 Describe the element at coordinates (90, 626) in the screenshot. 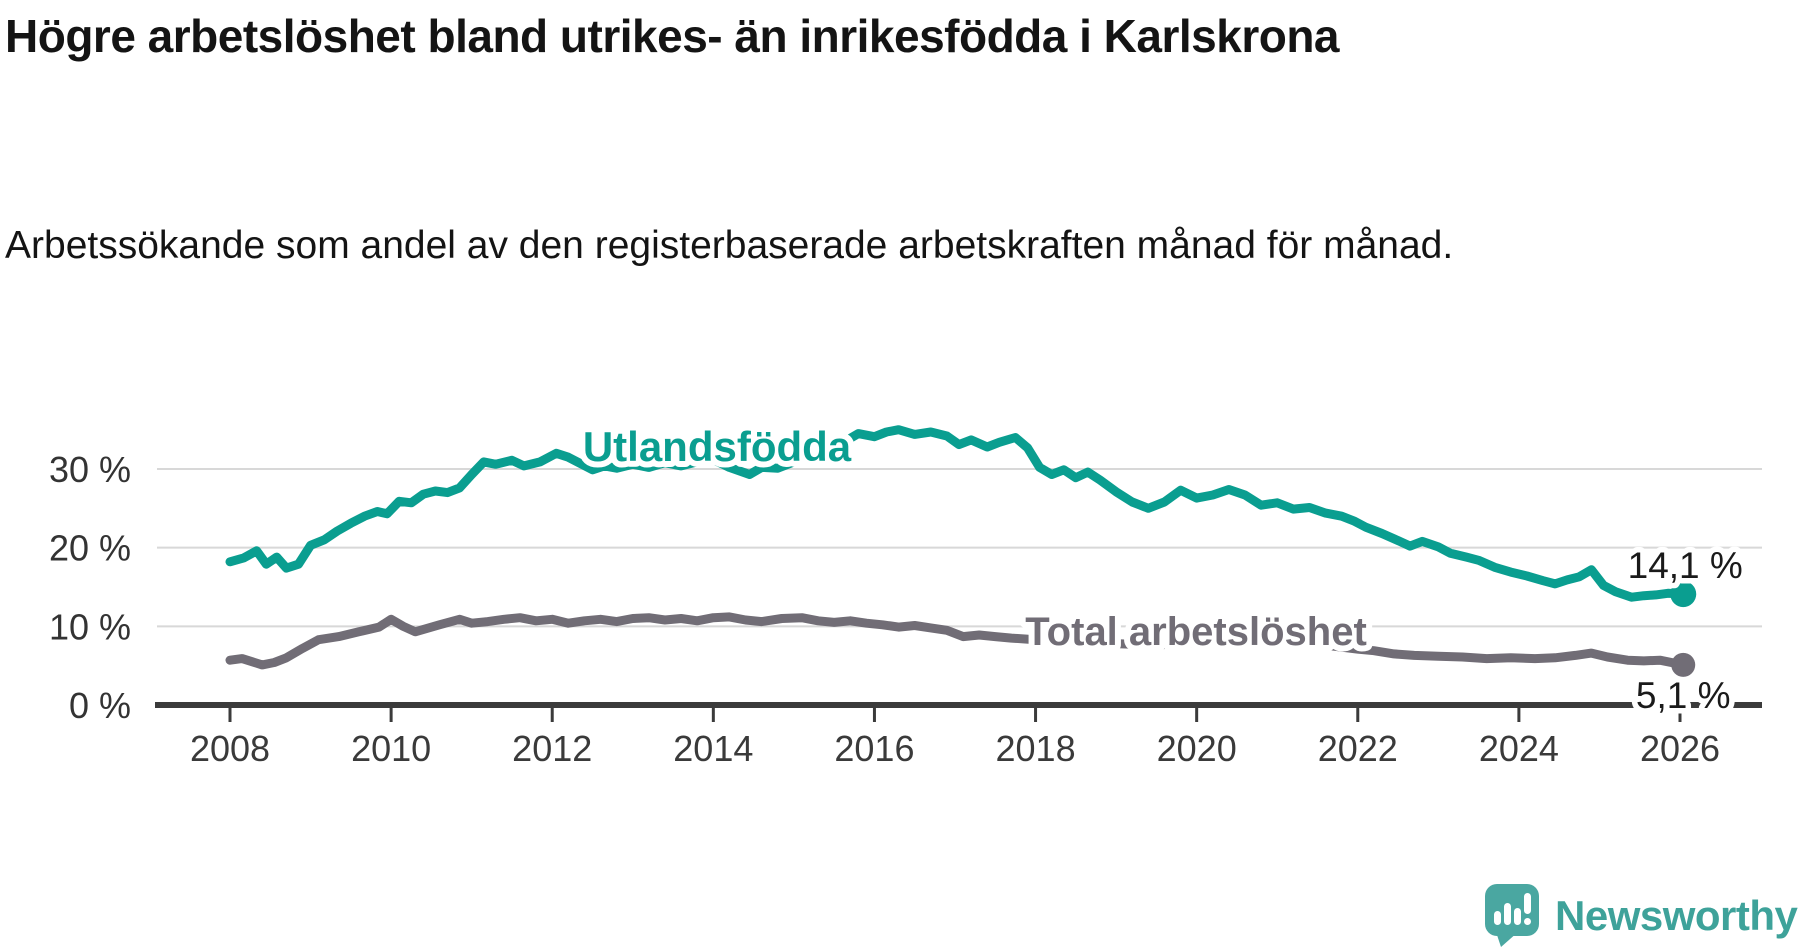

I see `y-tick-label-10: 10 %` at that location.